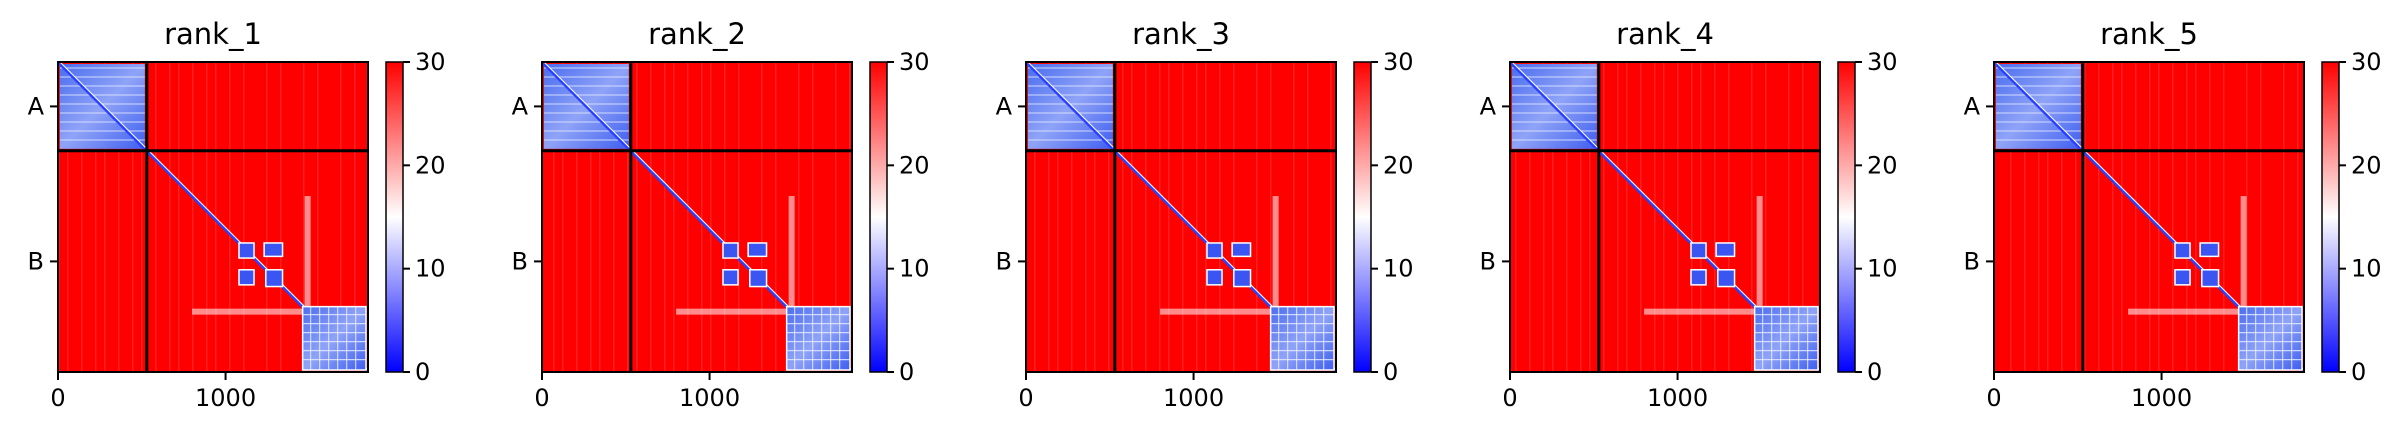  What do you see at coordinates (1398, 62) in the screenshot?
I see `colorbar-tick-label: 30` at bounding box center [1398, 62].